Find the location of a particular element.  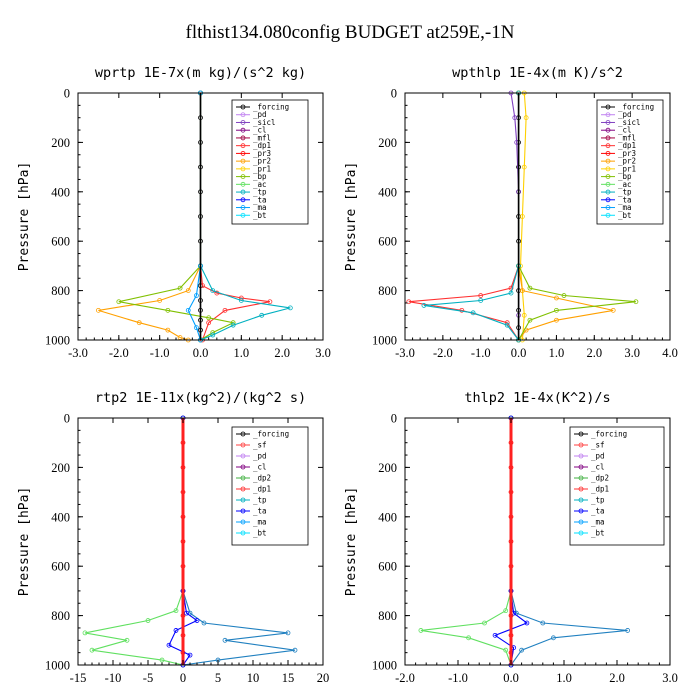

legend-label: _ta is located at coordinates (625, 199).